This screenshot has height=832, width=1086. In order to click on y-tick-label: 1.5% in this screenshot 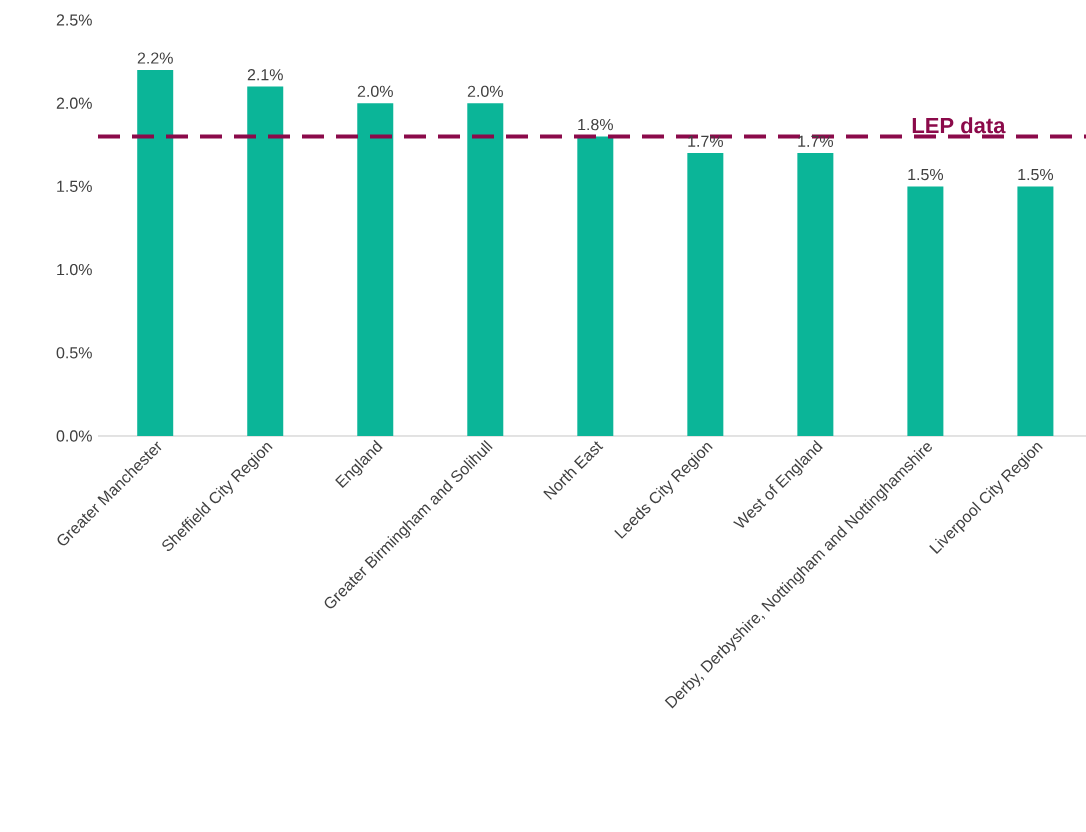, I will do `click(74, 186)`.